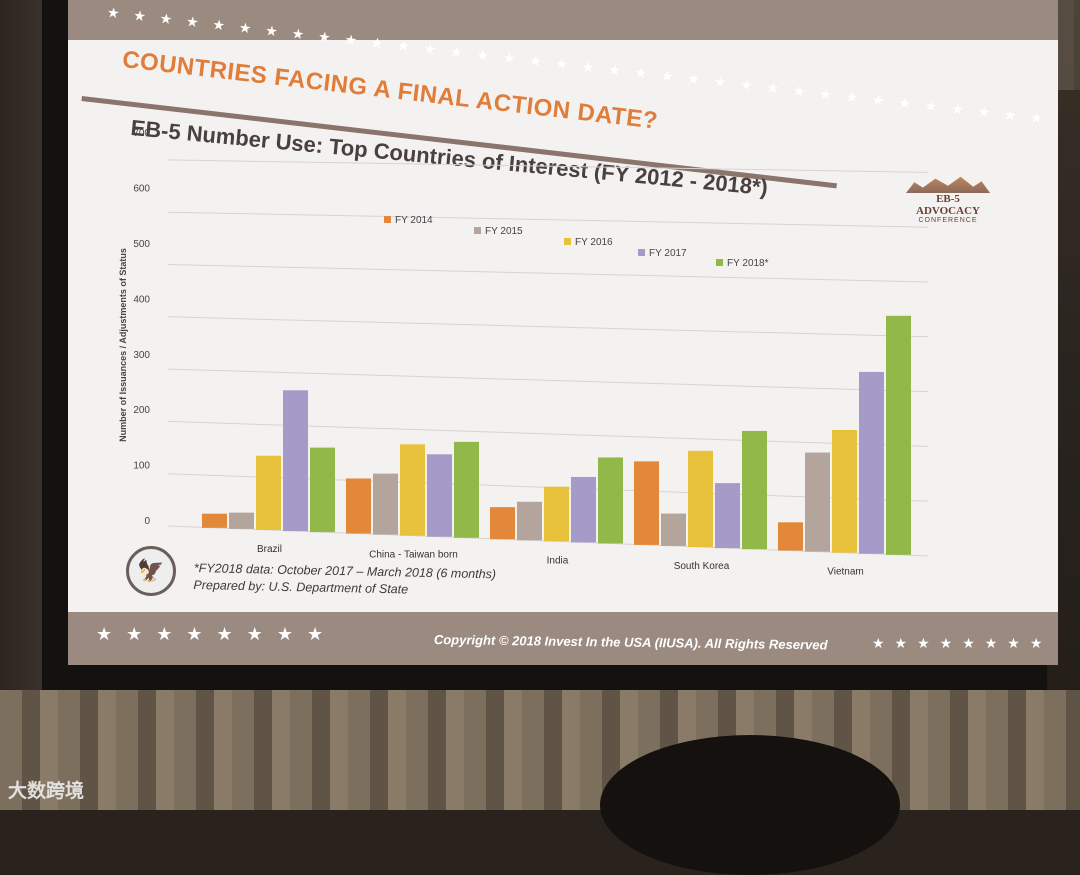 The height and width of the screenshot is (875, 1080). Describe the element at coordinates (702, 566) in the screenshot. I see `x-tick-label: South Korea` at that location.